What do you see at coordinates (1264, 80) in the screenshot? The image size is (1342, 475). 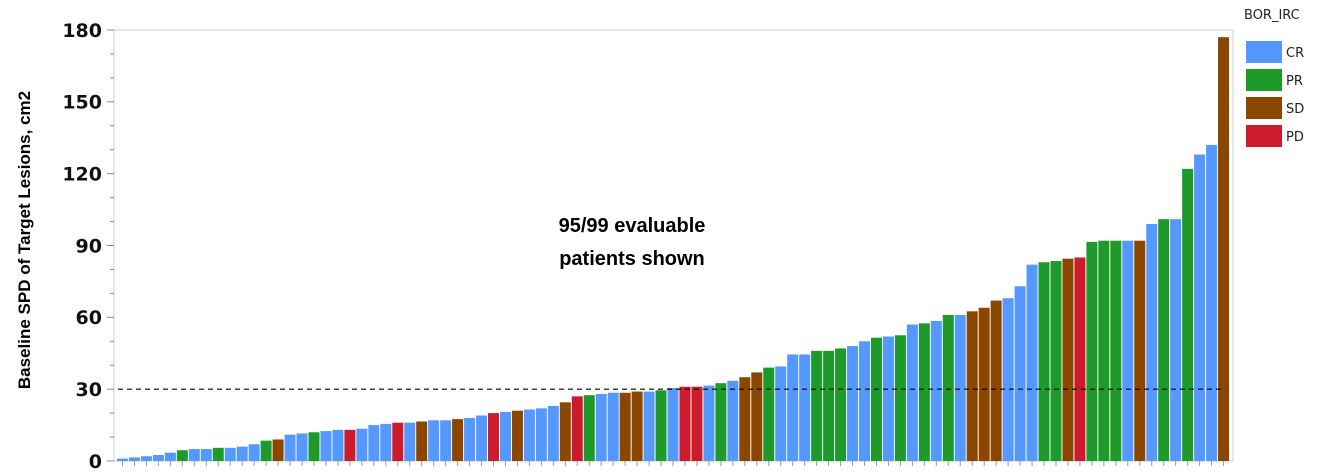 I see `legend-swatch-pr` at bounding box center [1264, 80].